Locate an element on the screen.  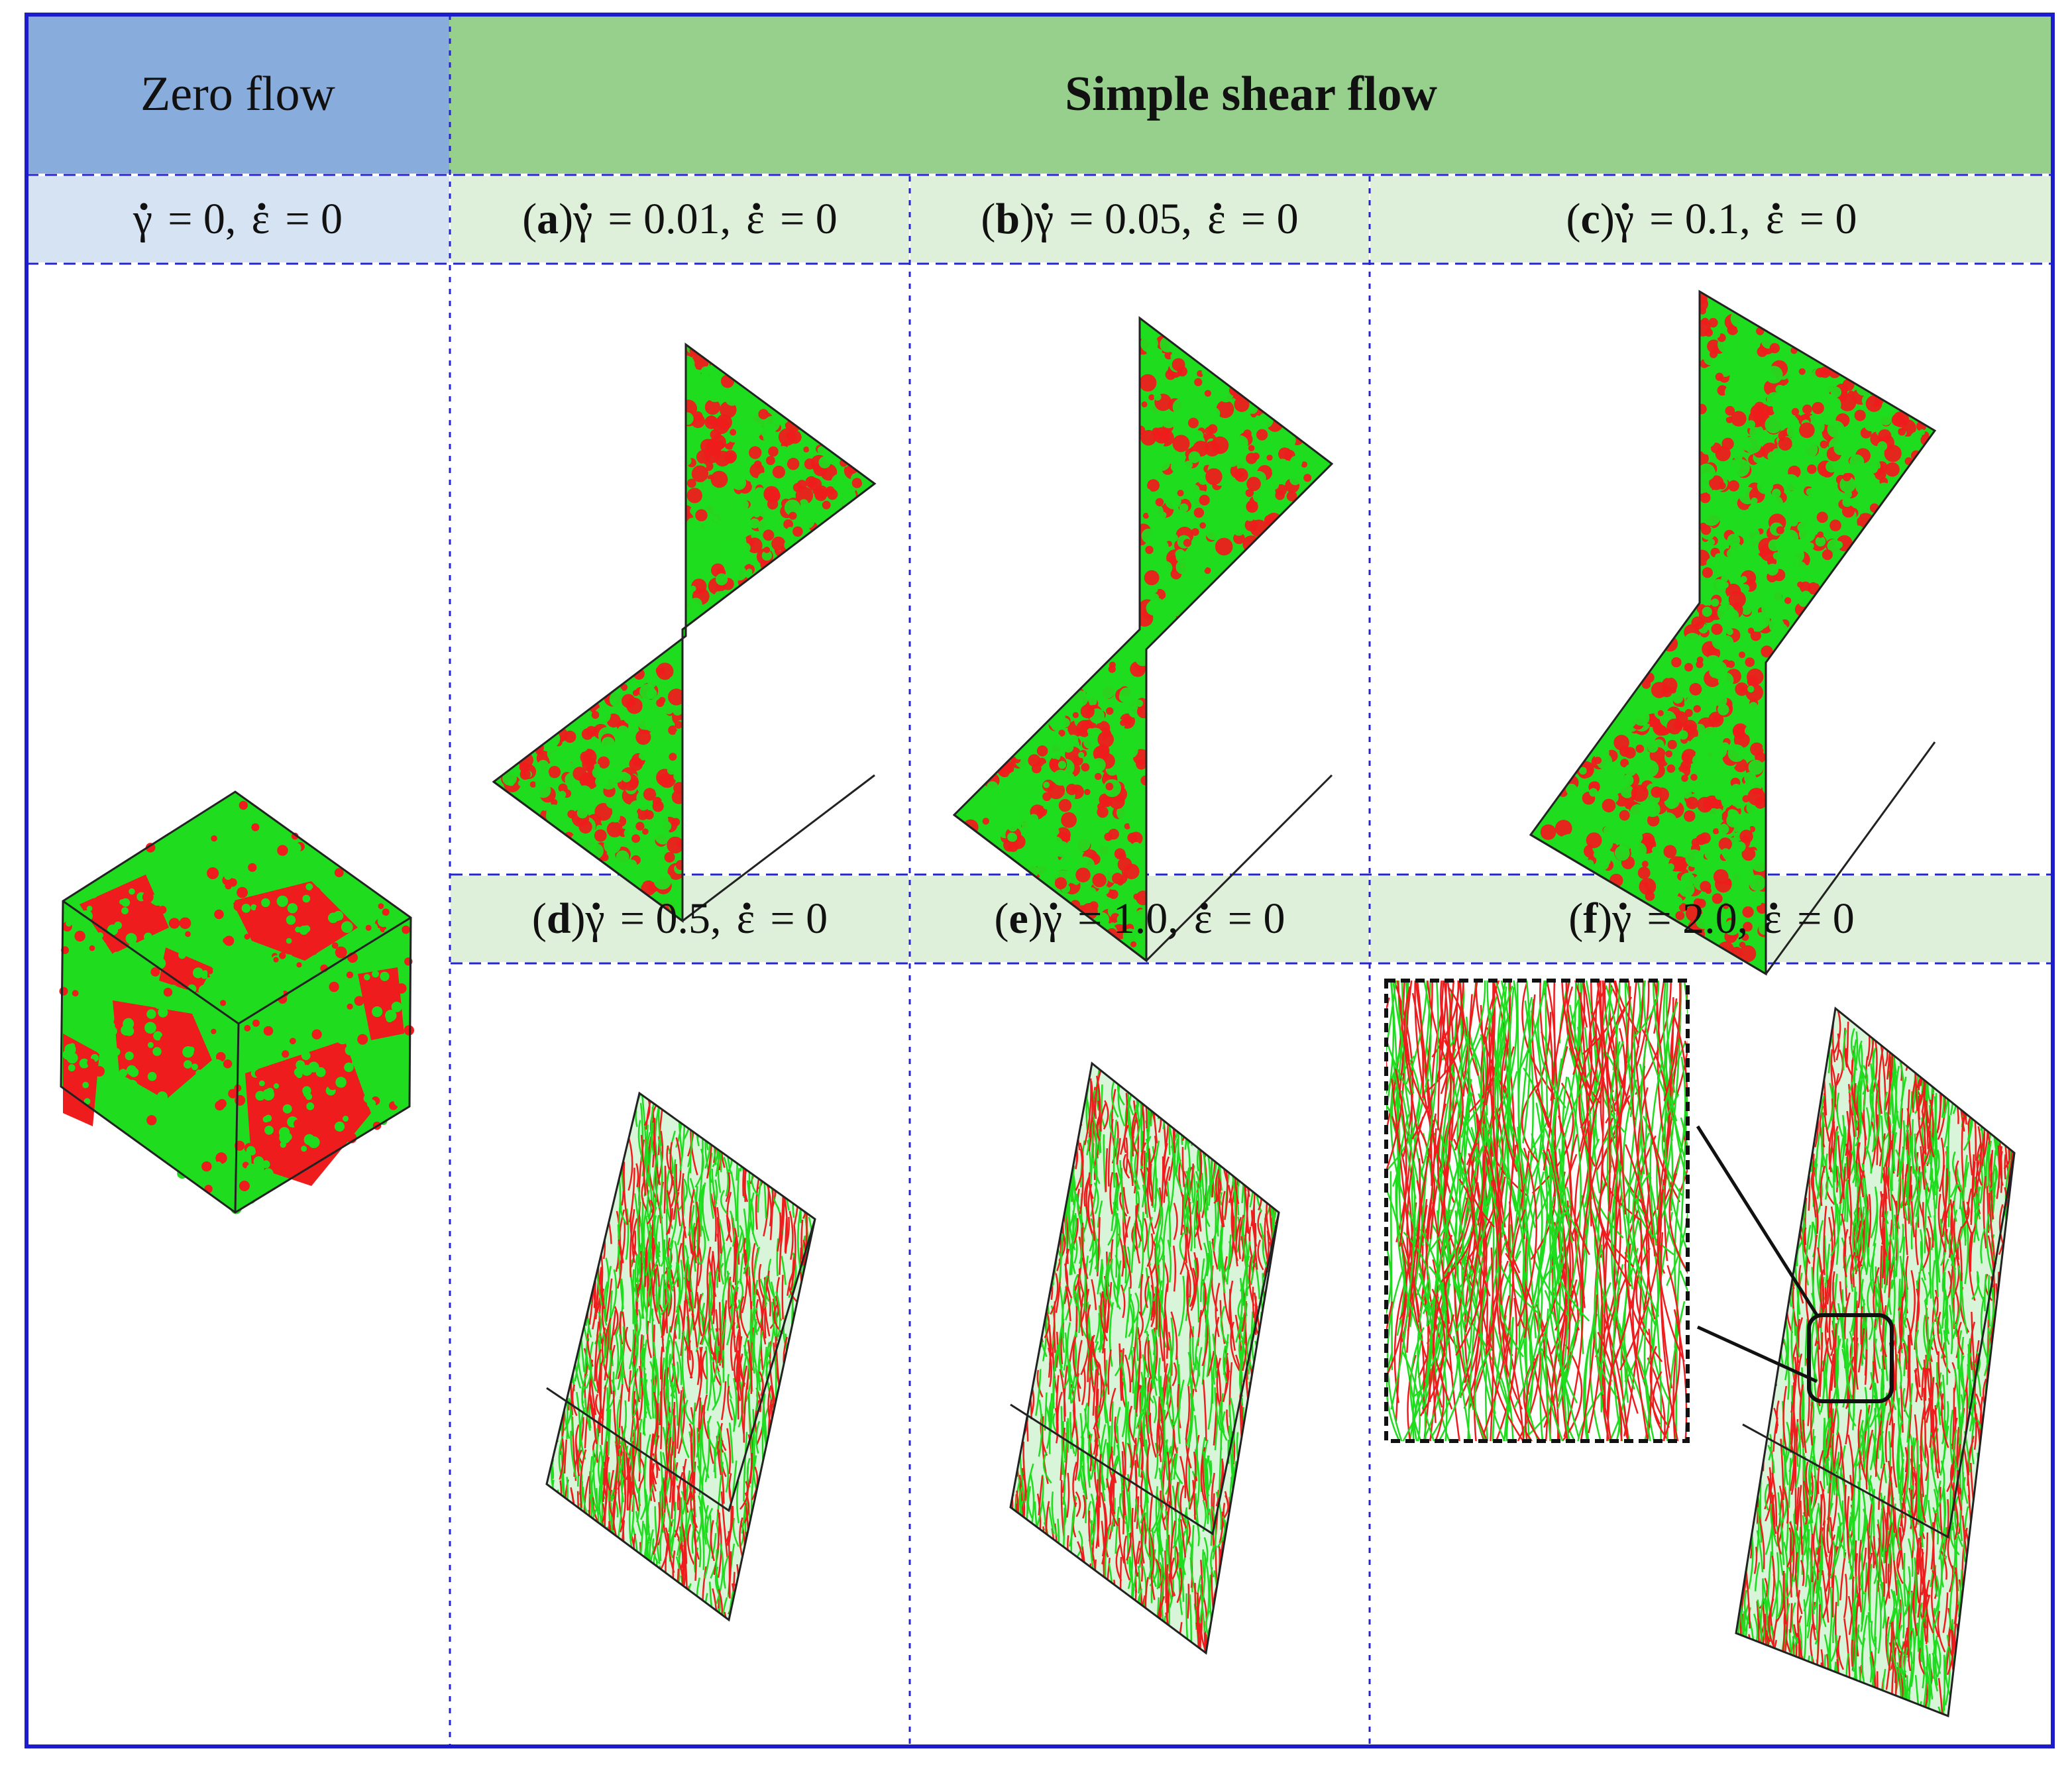
panel-letter: f is located at coordinates (1590, 918).